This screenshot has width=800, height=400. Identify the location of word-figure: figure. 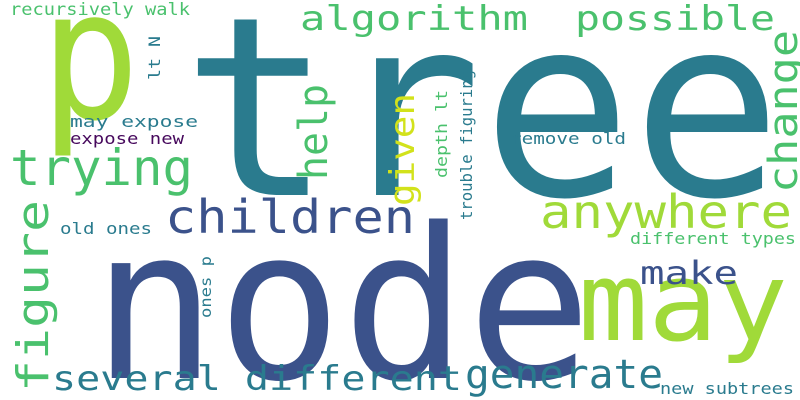
(33, 296).